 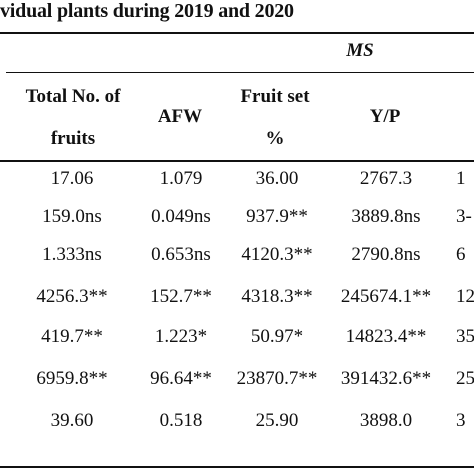 What do you see at coordinates (72, 378) in the screenshot?
I see `table-cell-total: 6959.8**` at bounding box center [72, 378].